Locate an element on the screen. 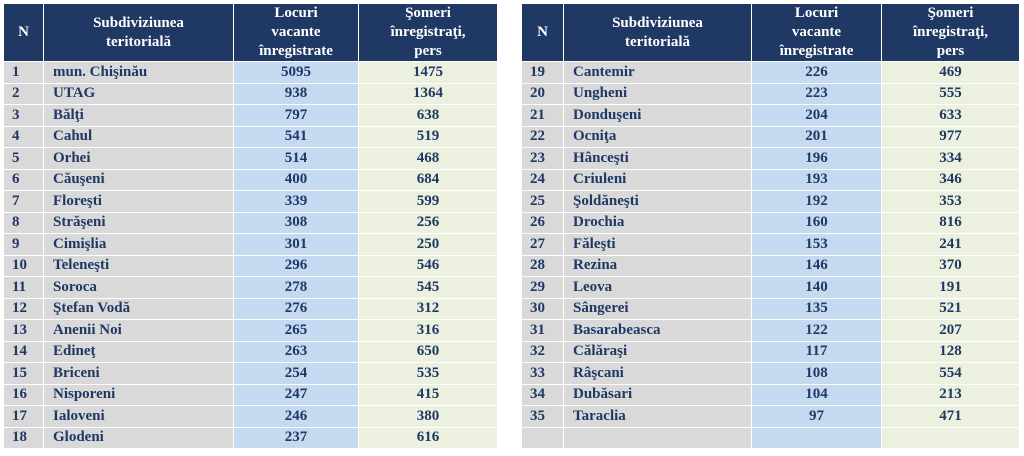 This screenshot has height=456, width=1024. row-number: 5 is located at coordinates (23, 158).